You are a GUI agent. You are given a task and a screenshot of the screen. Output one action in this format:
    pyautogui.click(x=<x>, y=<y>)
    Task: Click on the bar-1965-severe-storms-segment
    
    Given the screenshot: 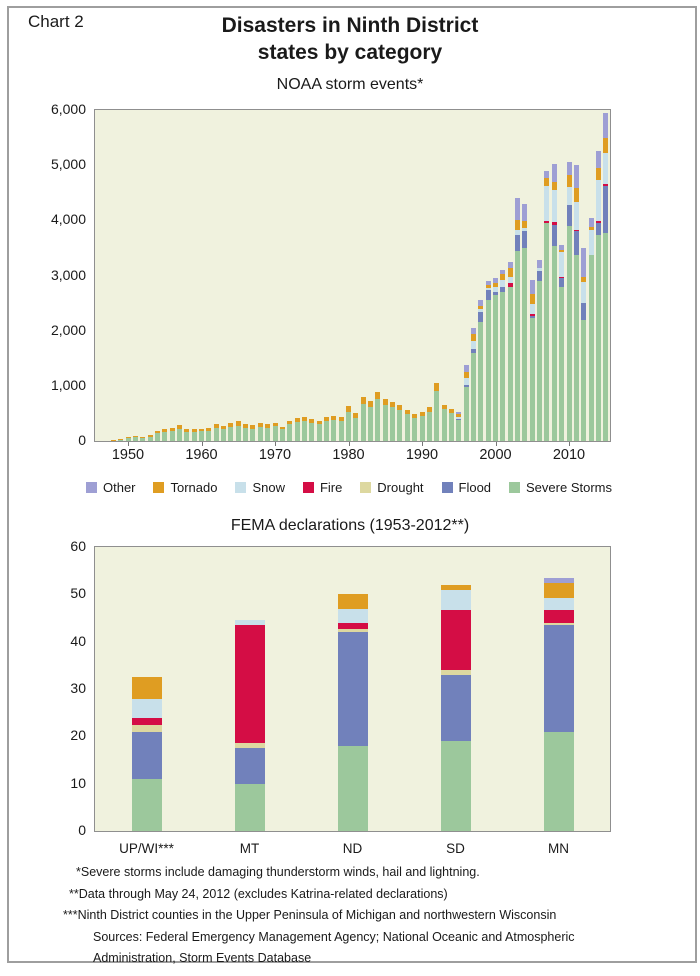 What is the action you would take?
    pyautogui.click(x=238, y=433)
    